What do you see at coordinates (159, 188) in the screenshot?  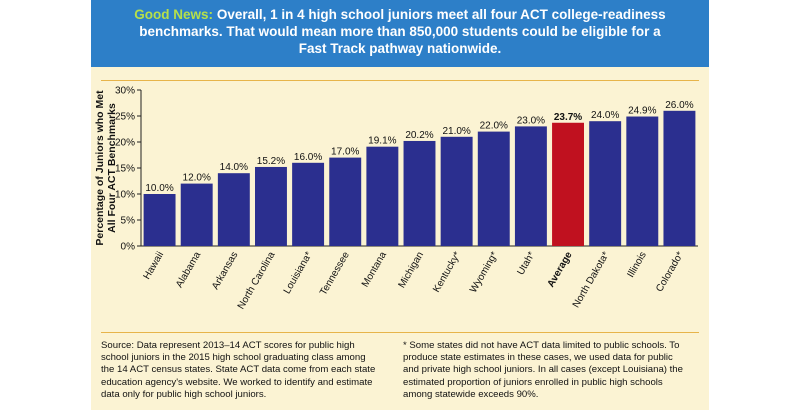 I see `bar-value-label: 10.0%` at bounding box center [159, 188].